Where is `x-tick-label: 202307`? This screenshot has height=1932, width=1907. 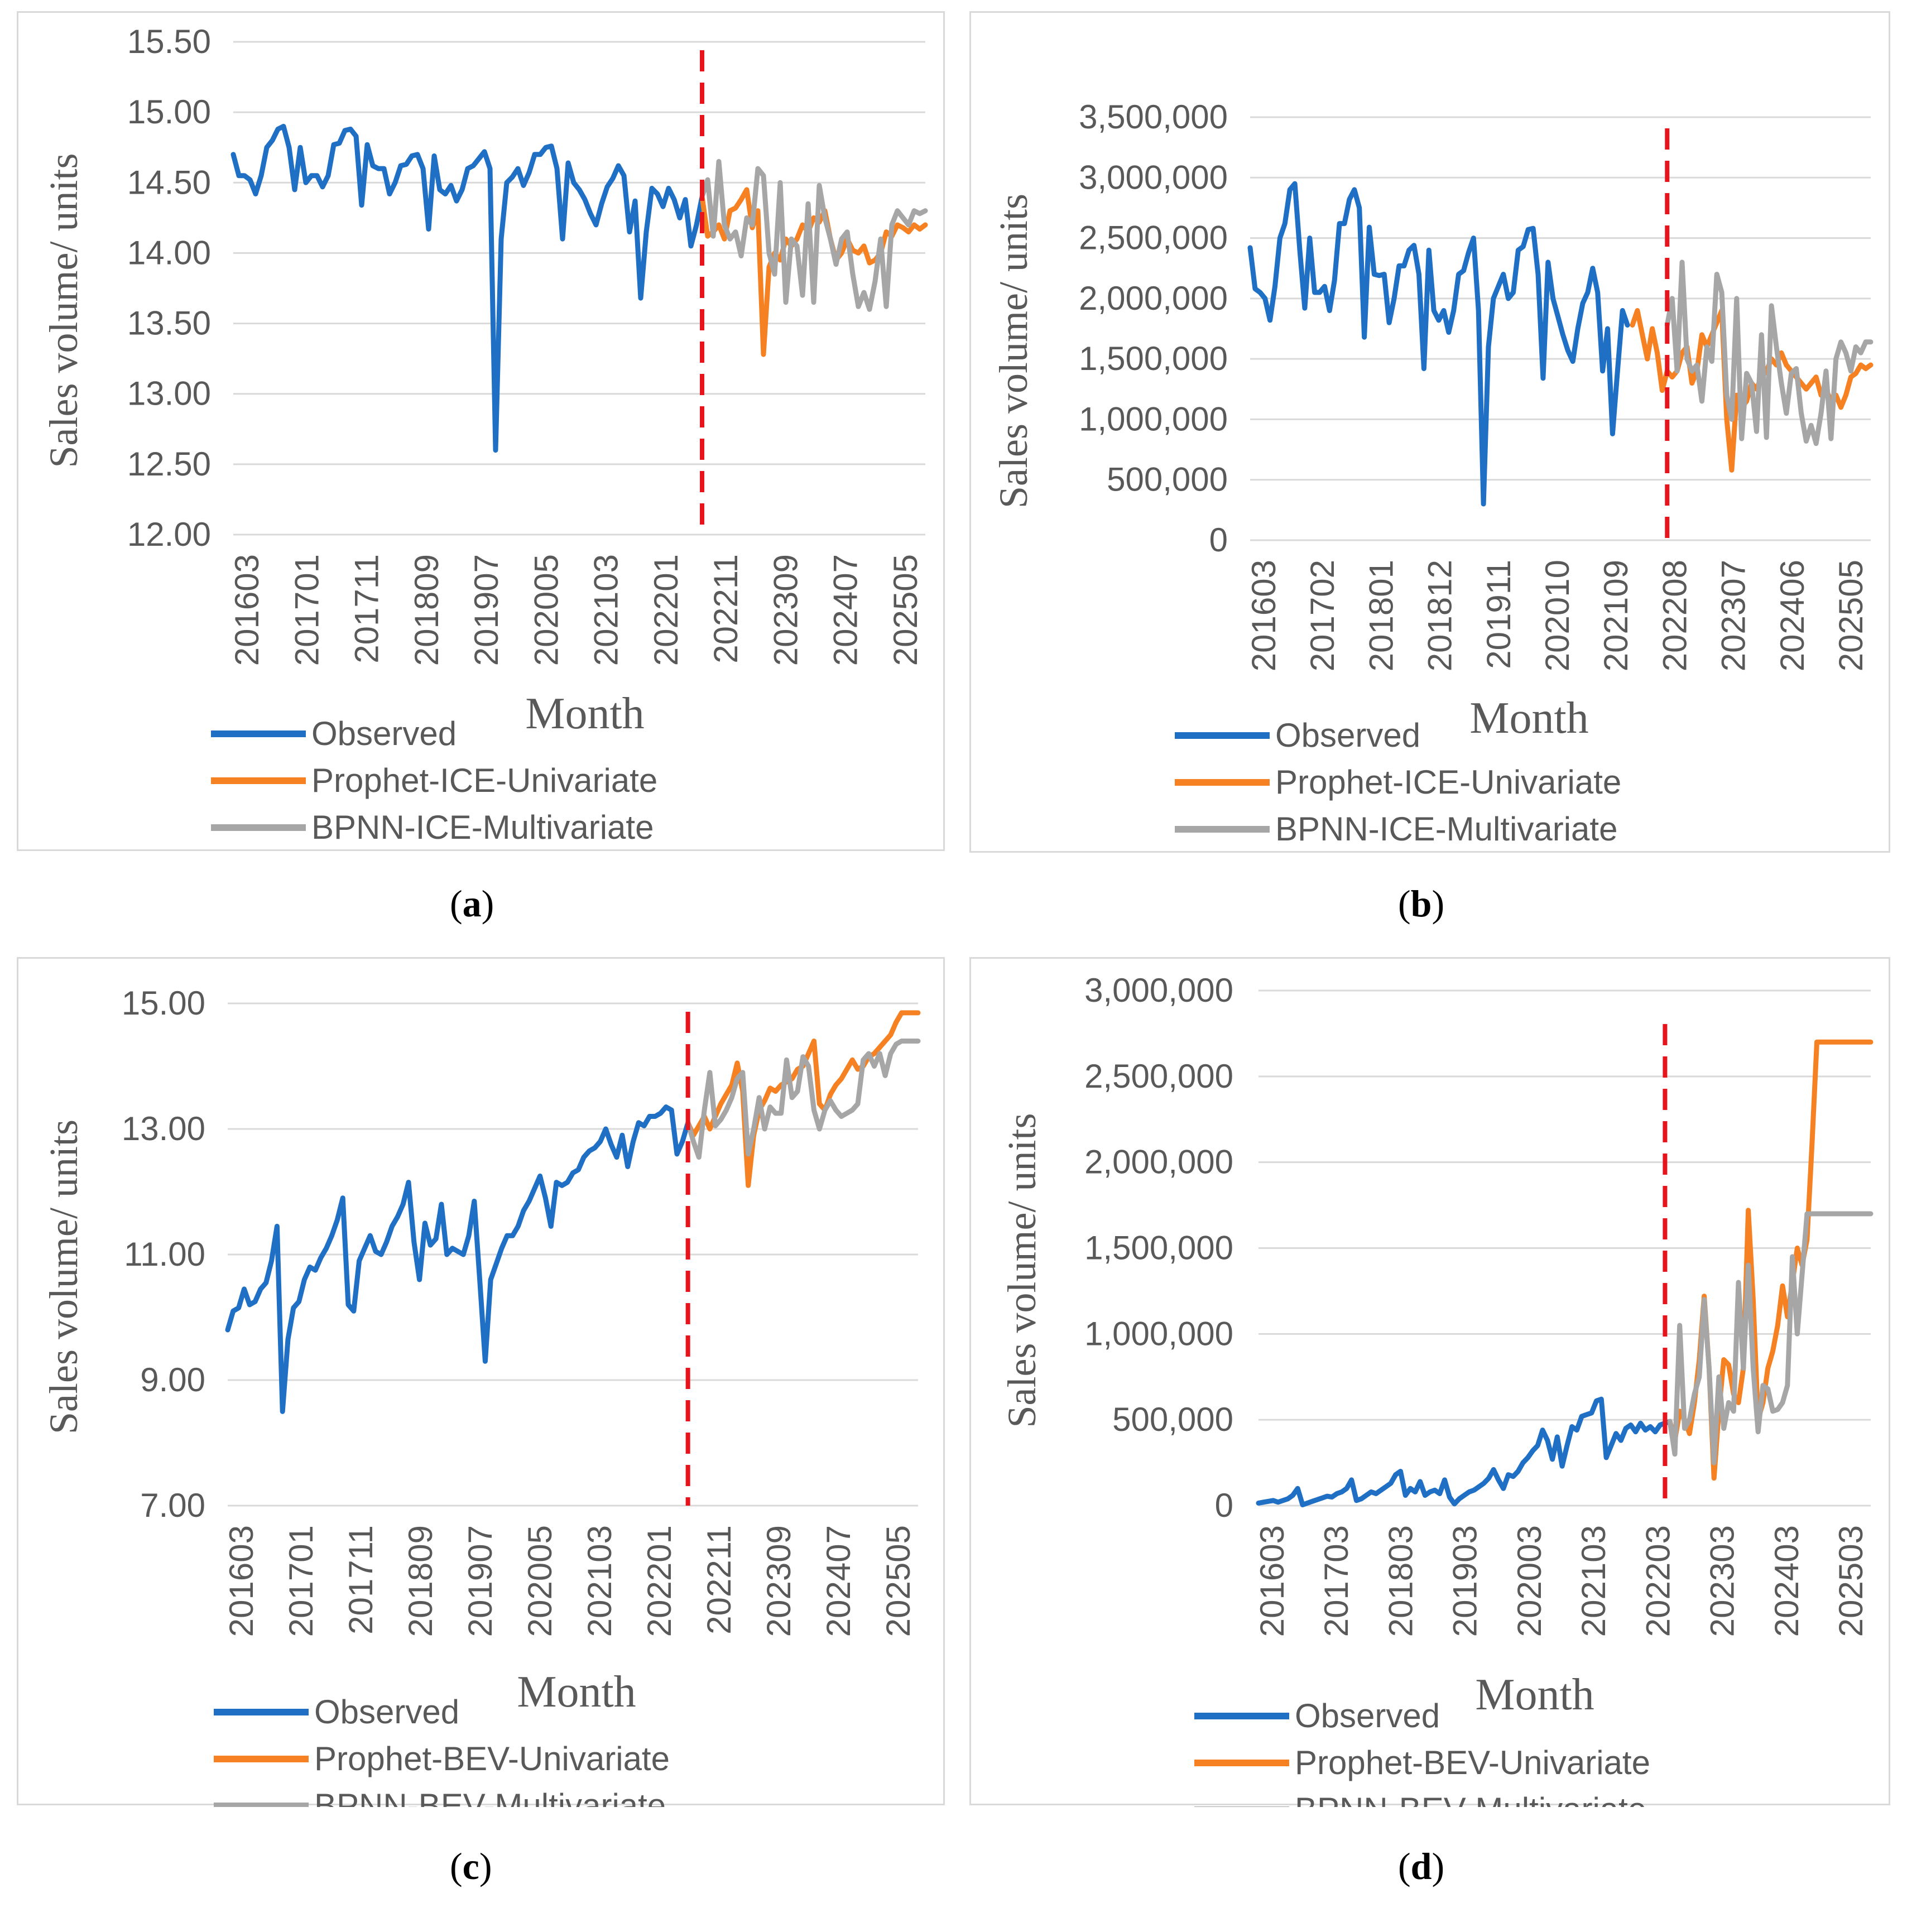
x-tick-label: 202307 is located at coordinates (1733, 615).